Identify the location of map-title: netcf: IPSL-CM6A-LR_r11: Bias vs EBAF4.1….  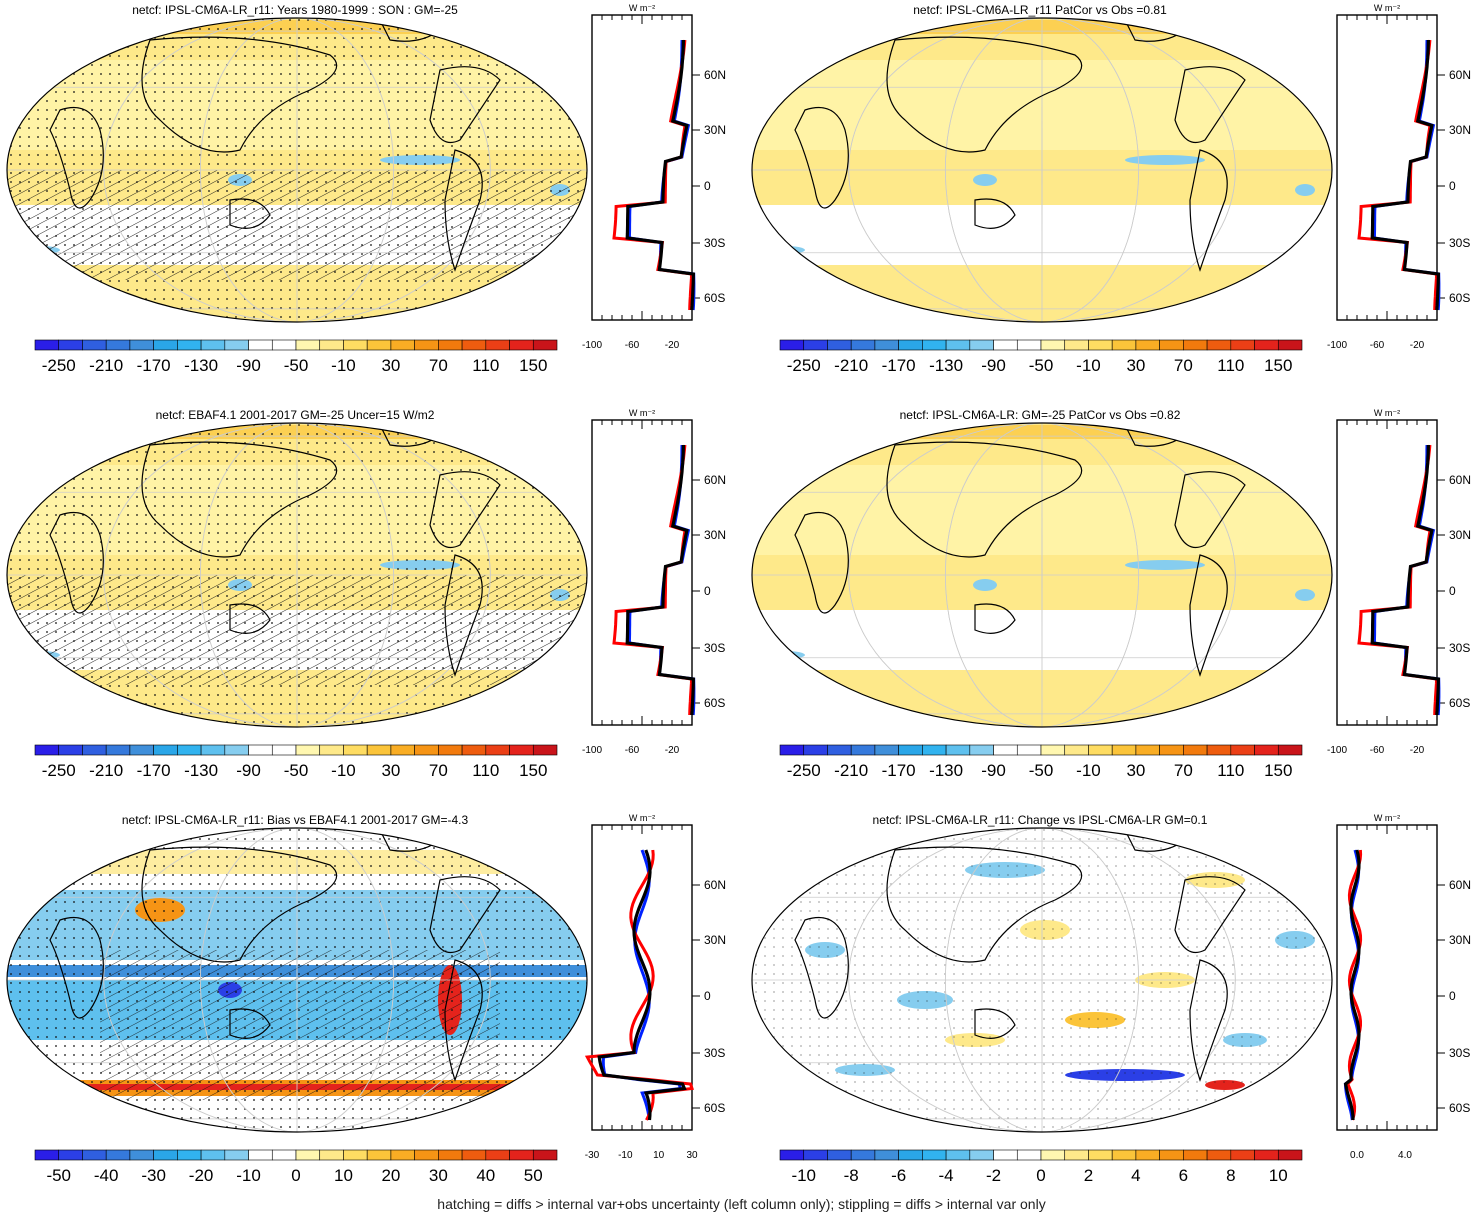
(295, 820).